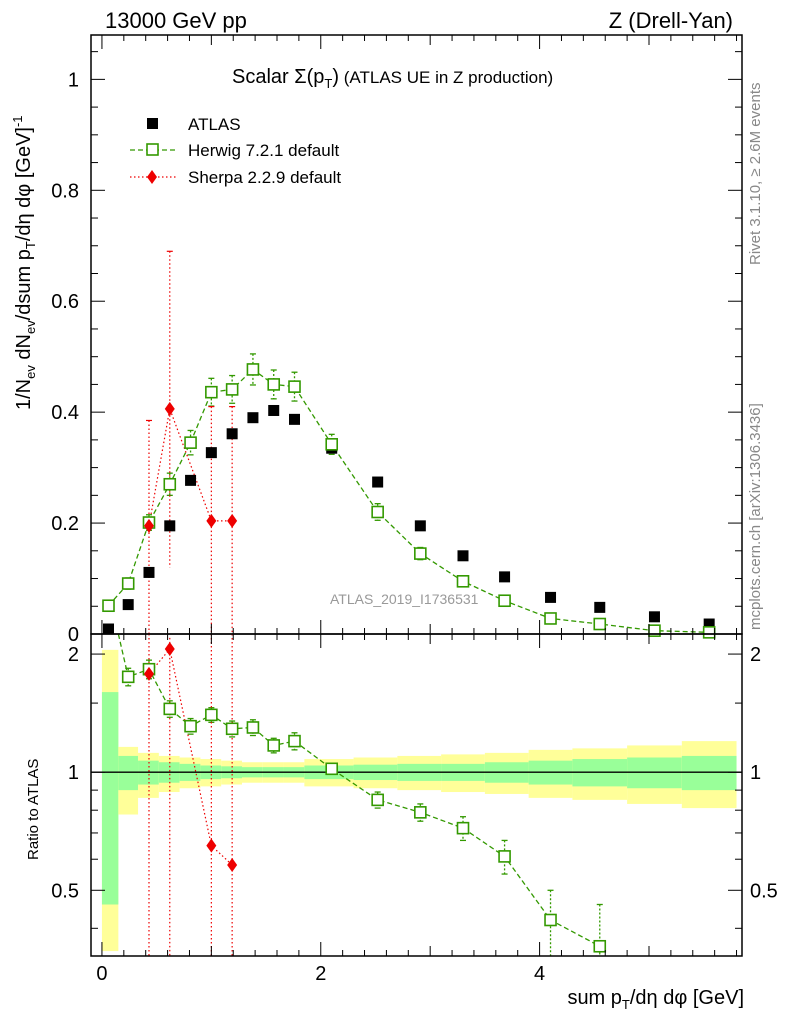 The height and width of the screenshot is (1024, 786). I want to click on sherpa-ratio-line, so click(190, 756).